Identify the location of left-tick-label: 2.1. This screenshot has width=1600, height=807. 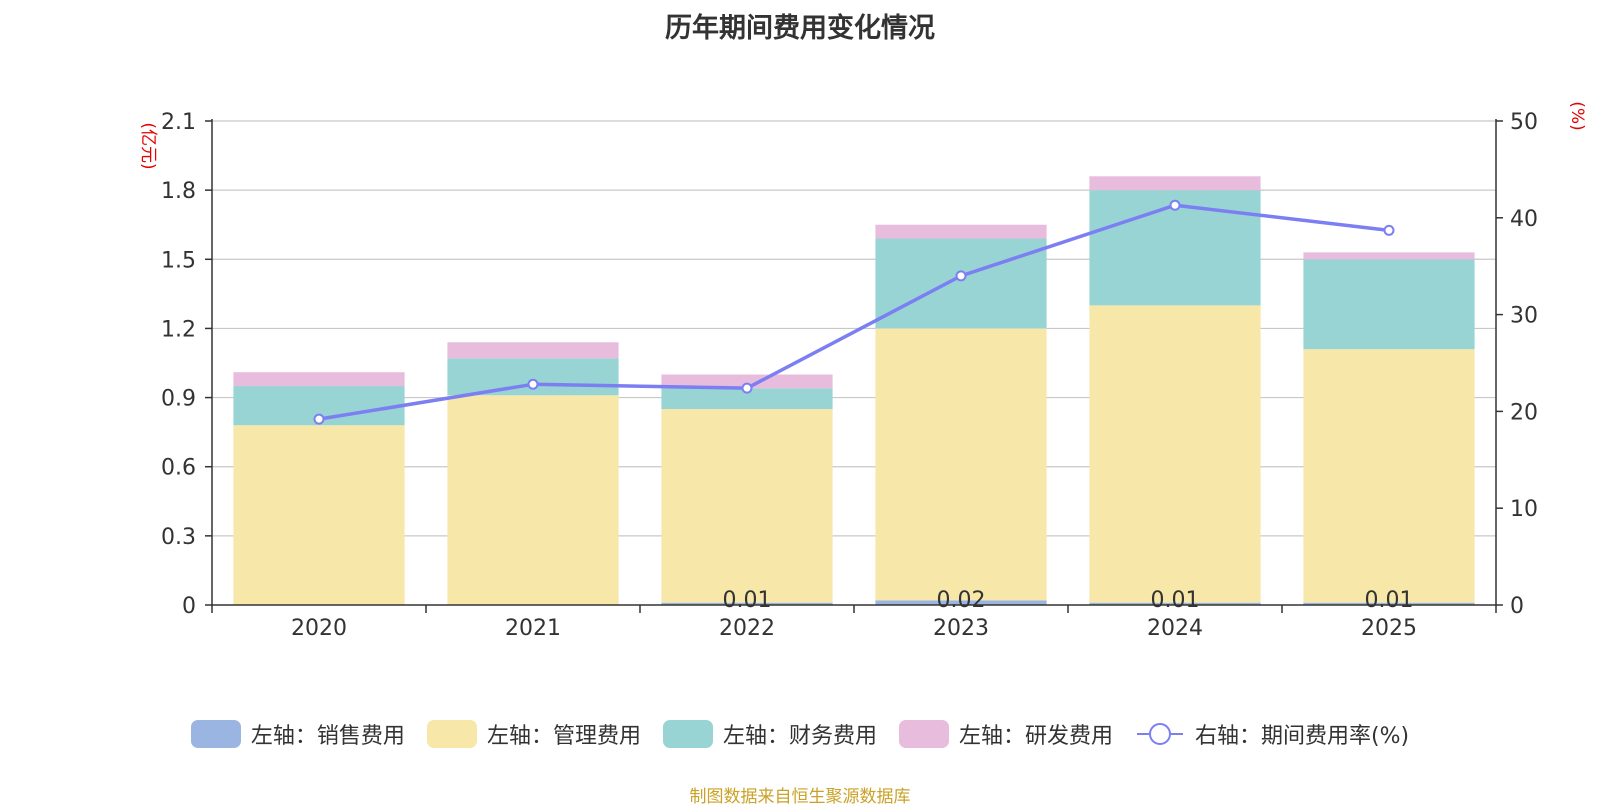
(178, 122).